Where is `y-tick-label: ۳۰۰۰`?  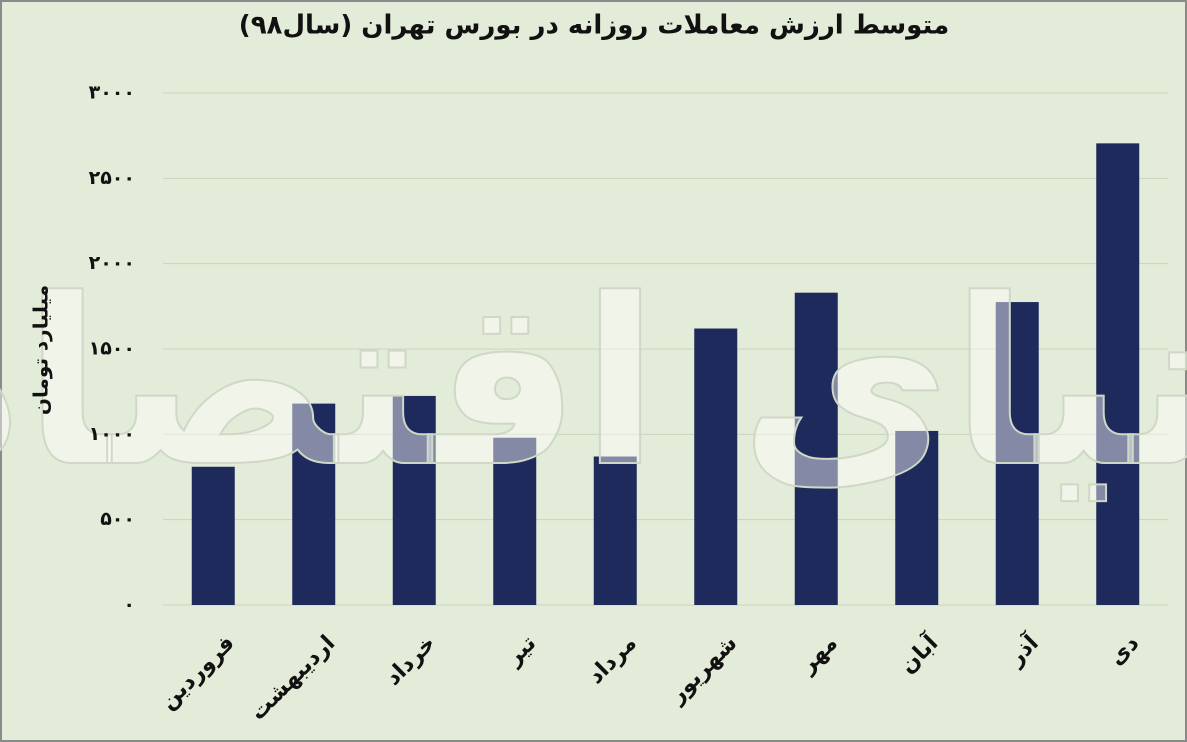 y-tick-label: ۳۰۰۰ is located at coordinates (112, 93).